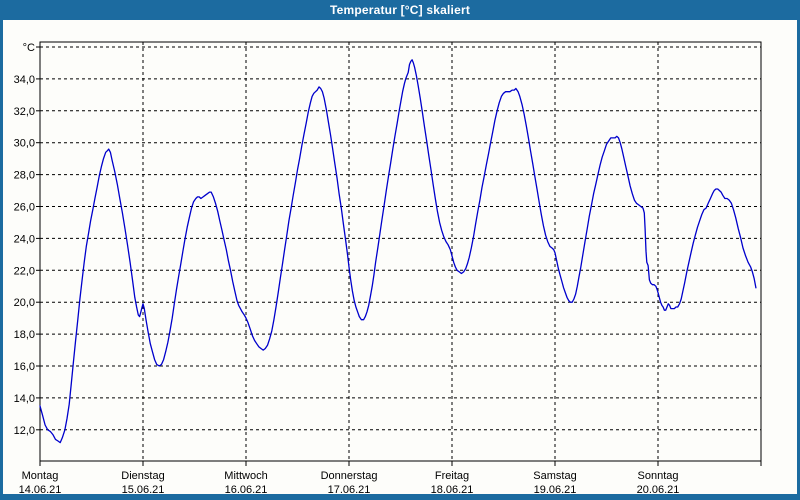  I want to click on window-titlebar: Temperatur [°C] skaliert, so click(400, 10).